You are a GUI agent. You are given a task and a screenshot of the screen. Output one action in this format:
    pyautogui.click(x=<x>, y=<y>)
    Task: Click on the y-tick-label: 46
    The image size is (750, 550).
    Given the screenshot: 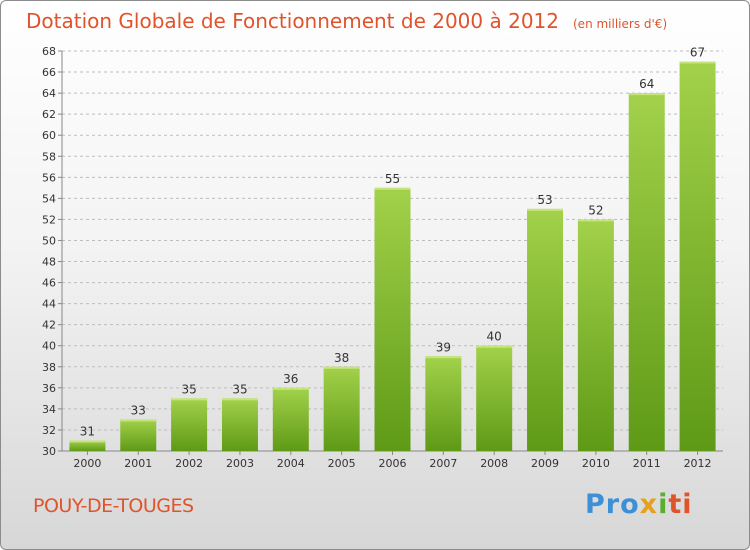 What is the action you would take?
    pyautogui.click(x=49, y=283)
    